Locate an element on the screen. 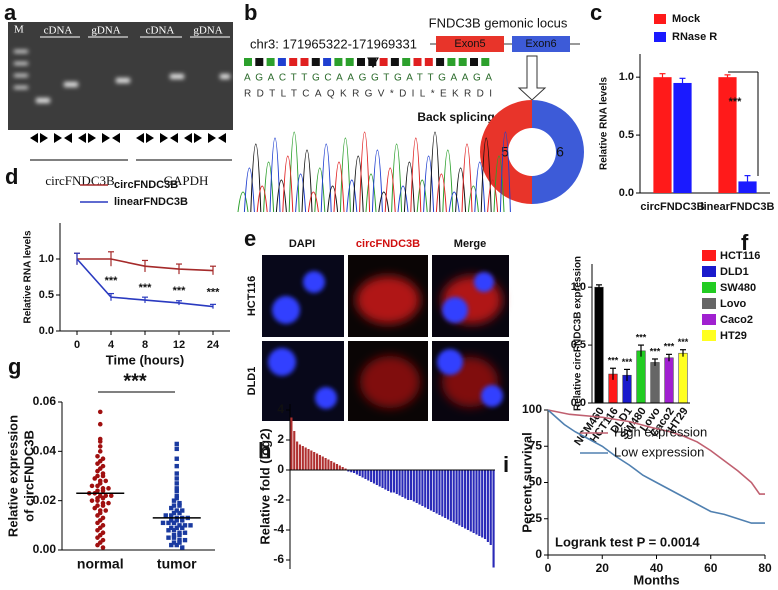  exon is located at coordinates (541, 44).